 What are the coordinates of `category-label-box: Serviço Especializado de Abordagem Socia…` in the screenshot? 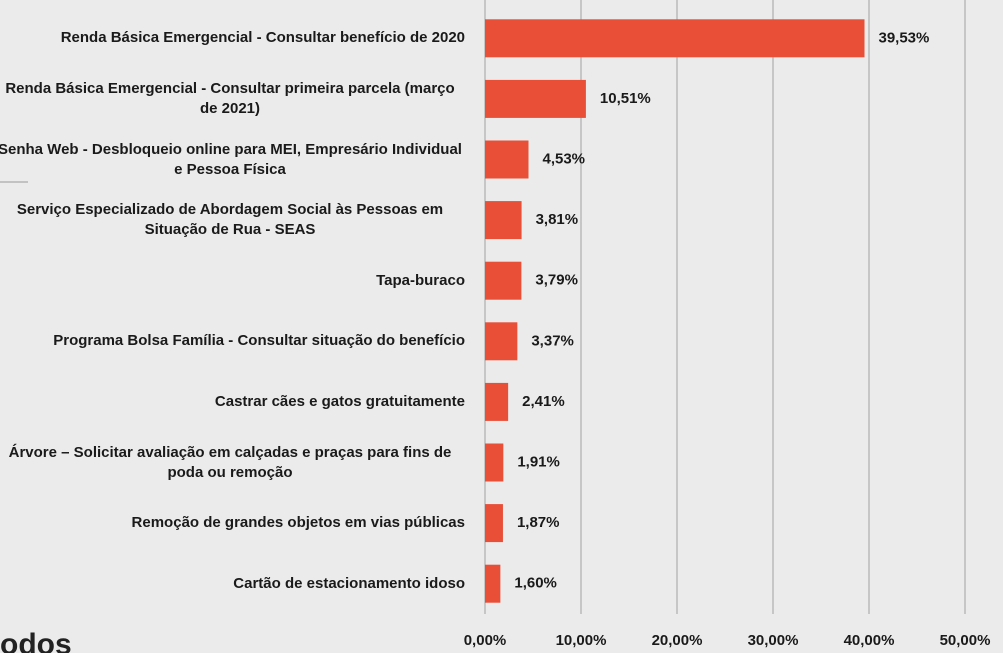 It's located at (232, 220).